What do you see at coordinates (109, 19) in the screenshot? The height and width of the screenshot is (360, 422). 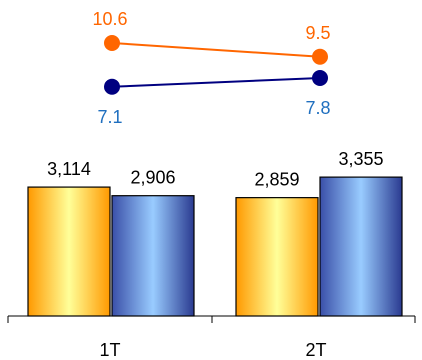 I see `line-value-label: 10.6` at bounding box center [109, 19].